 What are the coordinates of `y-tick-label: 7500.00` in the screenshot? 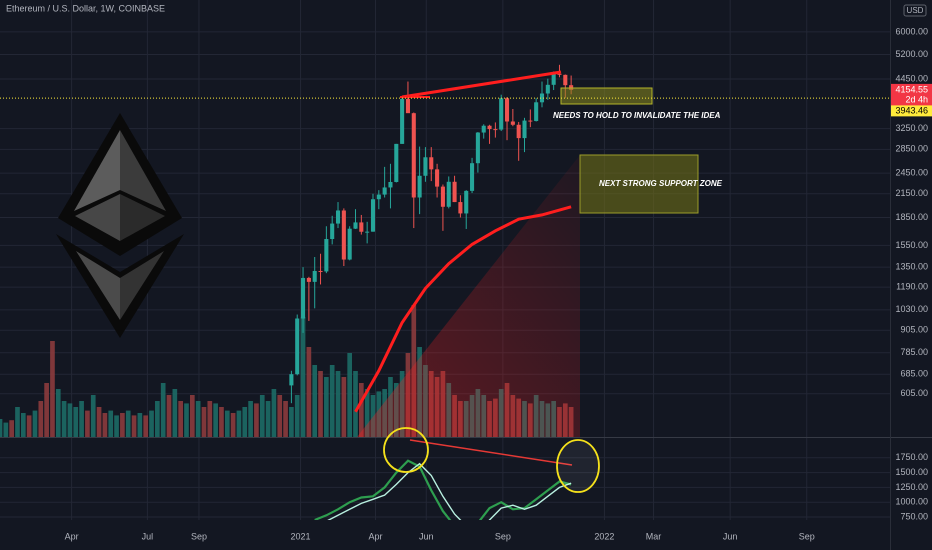 It's located at (911, 0).